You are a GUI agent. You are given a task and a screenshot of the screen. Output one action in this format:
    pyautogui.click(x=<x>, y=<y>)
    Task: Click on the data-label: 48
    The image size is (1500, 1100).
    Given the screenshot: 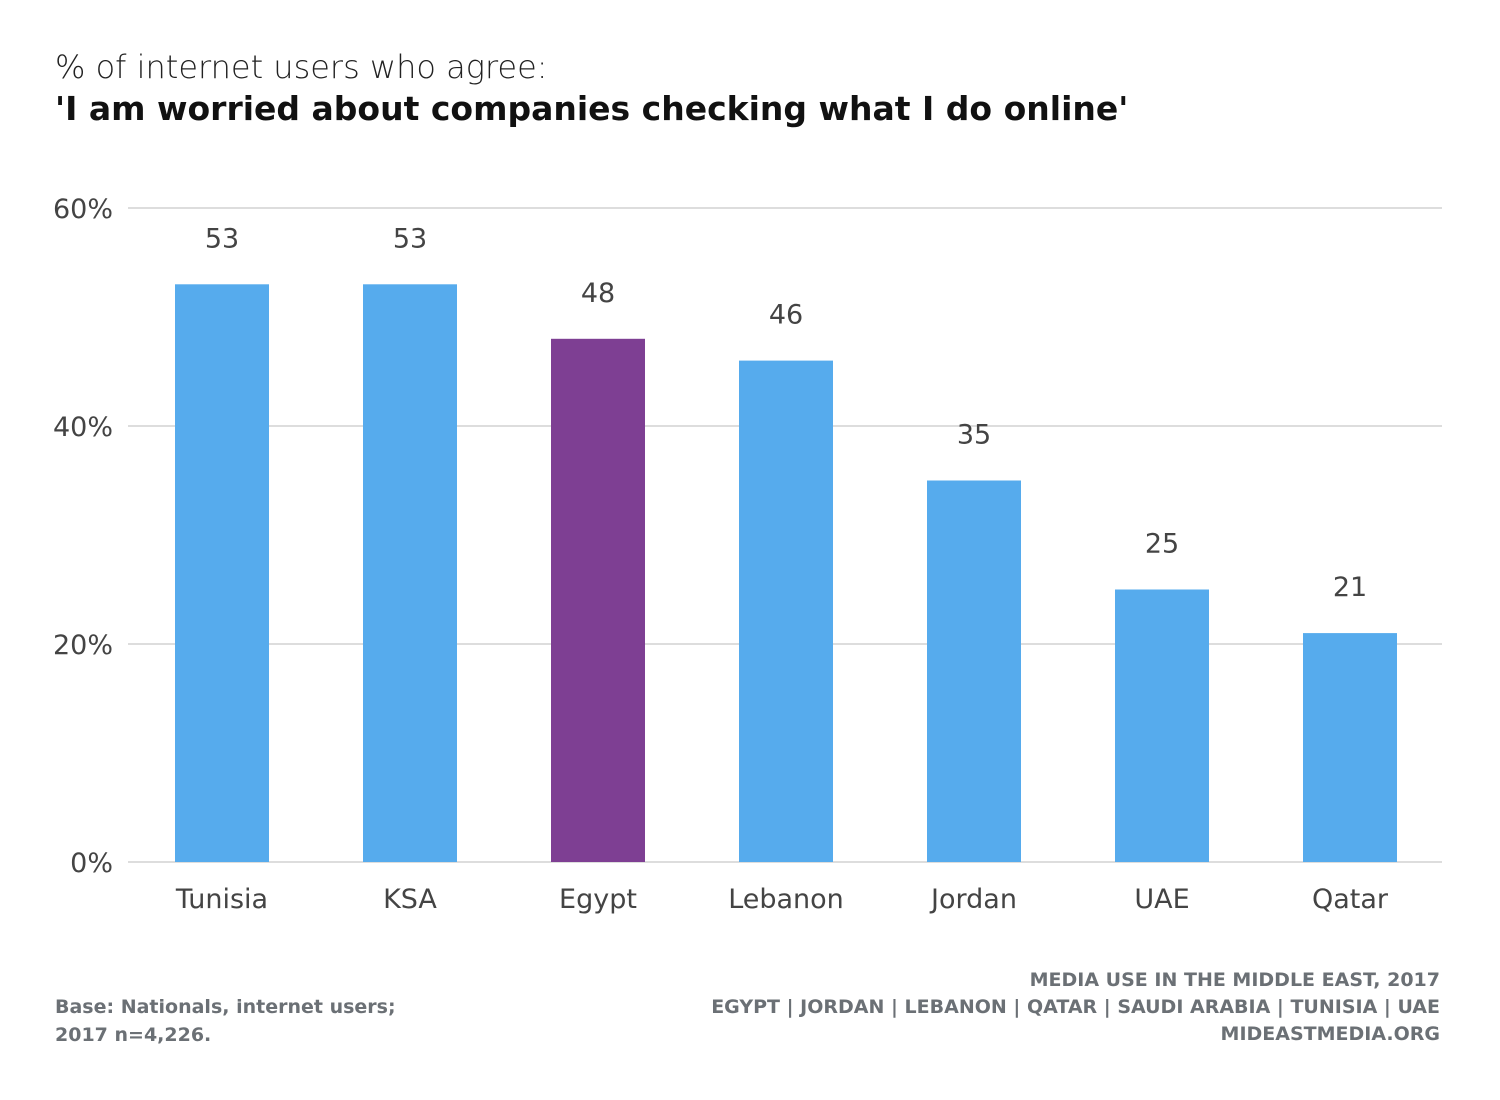 What is the action you would take?
    pyautogui.click(x=598, y=293)
    